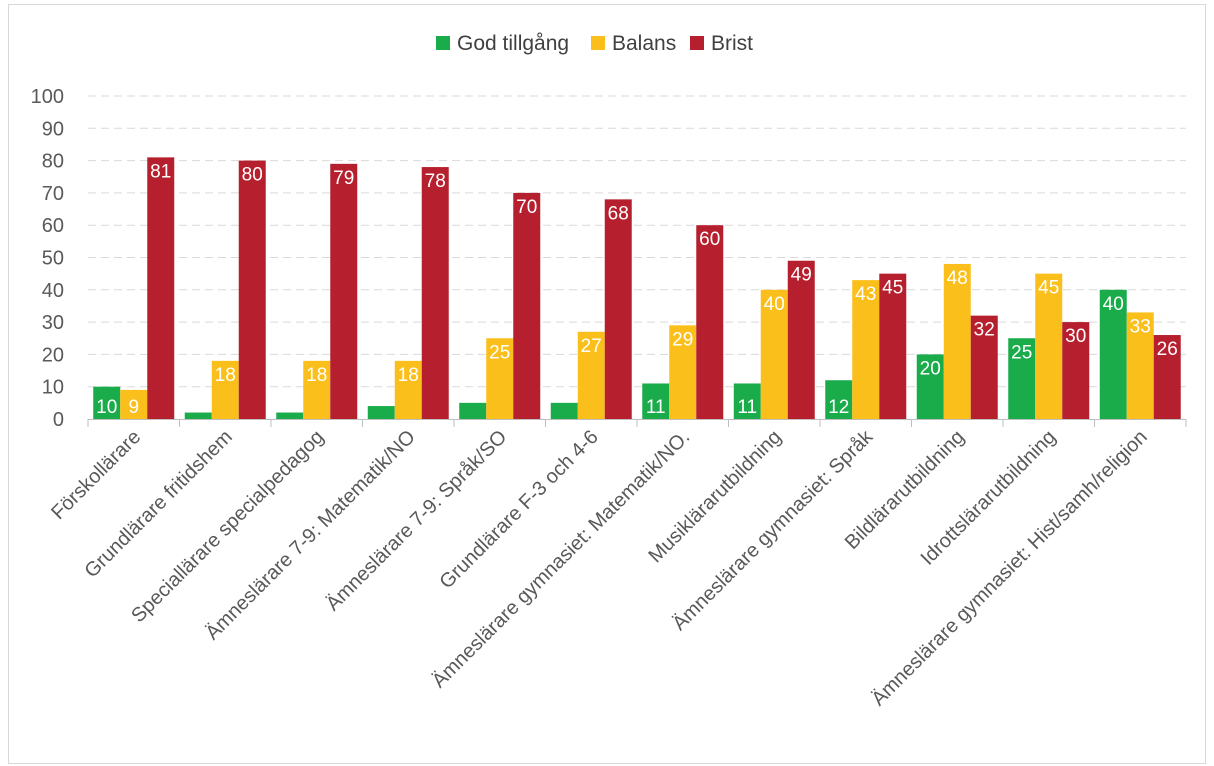 Image resolution: width=1214 pixels, height=766 pixels. What do you see at coordinates (53, 323) in the screenshot?
I see `y-tick-label: 30` at bounding box center [53, 323].